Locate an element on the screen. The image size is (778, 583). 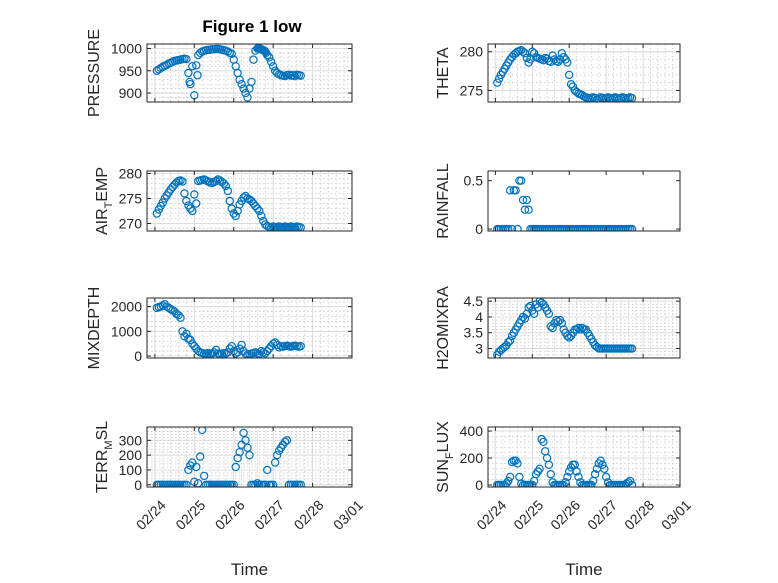
x-tick-label: 02/25 is located at coordinates (190, 515).